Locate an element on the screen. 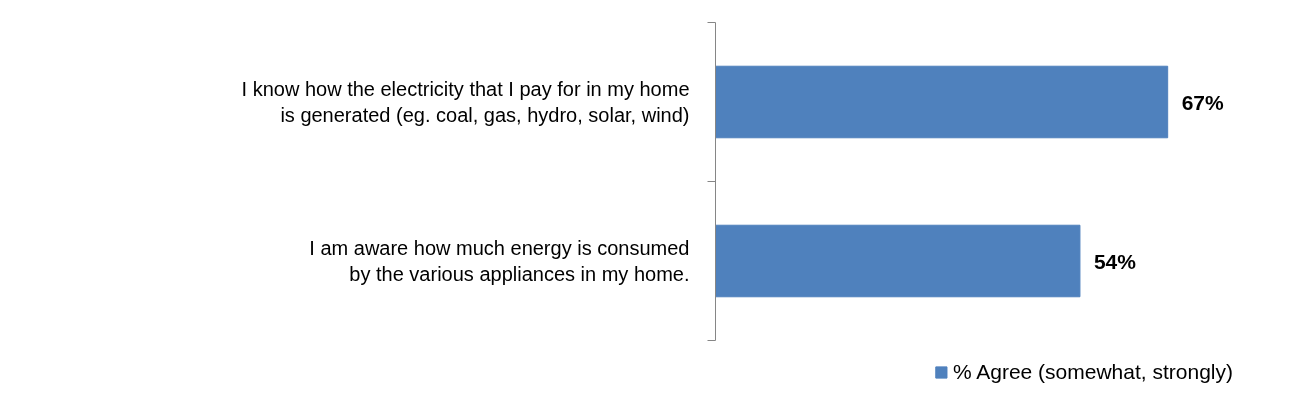  data-label: 54% is located at coordinates (1115, 261).